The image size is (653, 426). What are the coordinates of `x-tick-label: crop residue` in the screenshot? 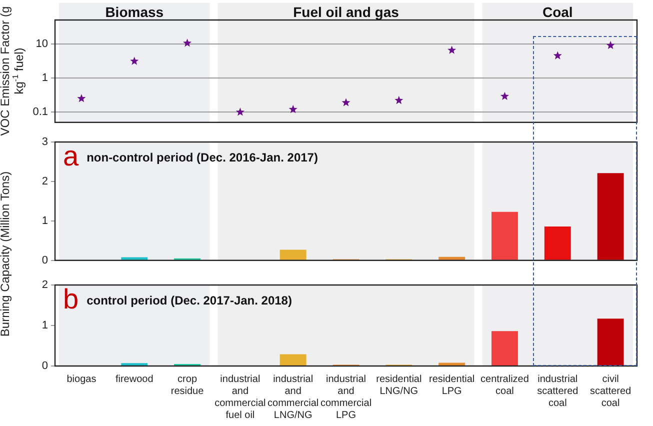 It's located at (187, 385).